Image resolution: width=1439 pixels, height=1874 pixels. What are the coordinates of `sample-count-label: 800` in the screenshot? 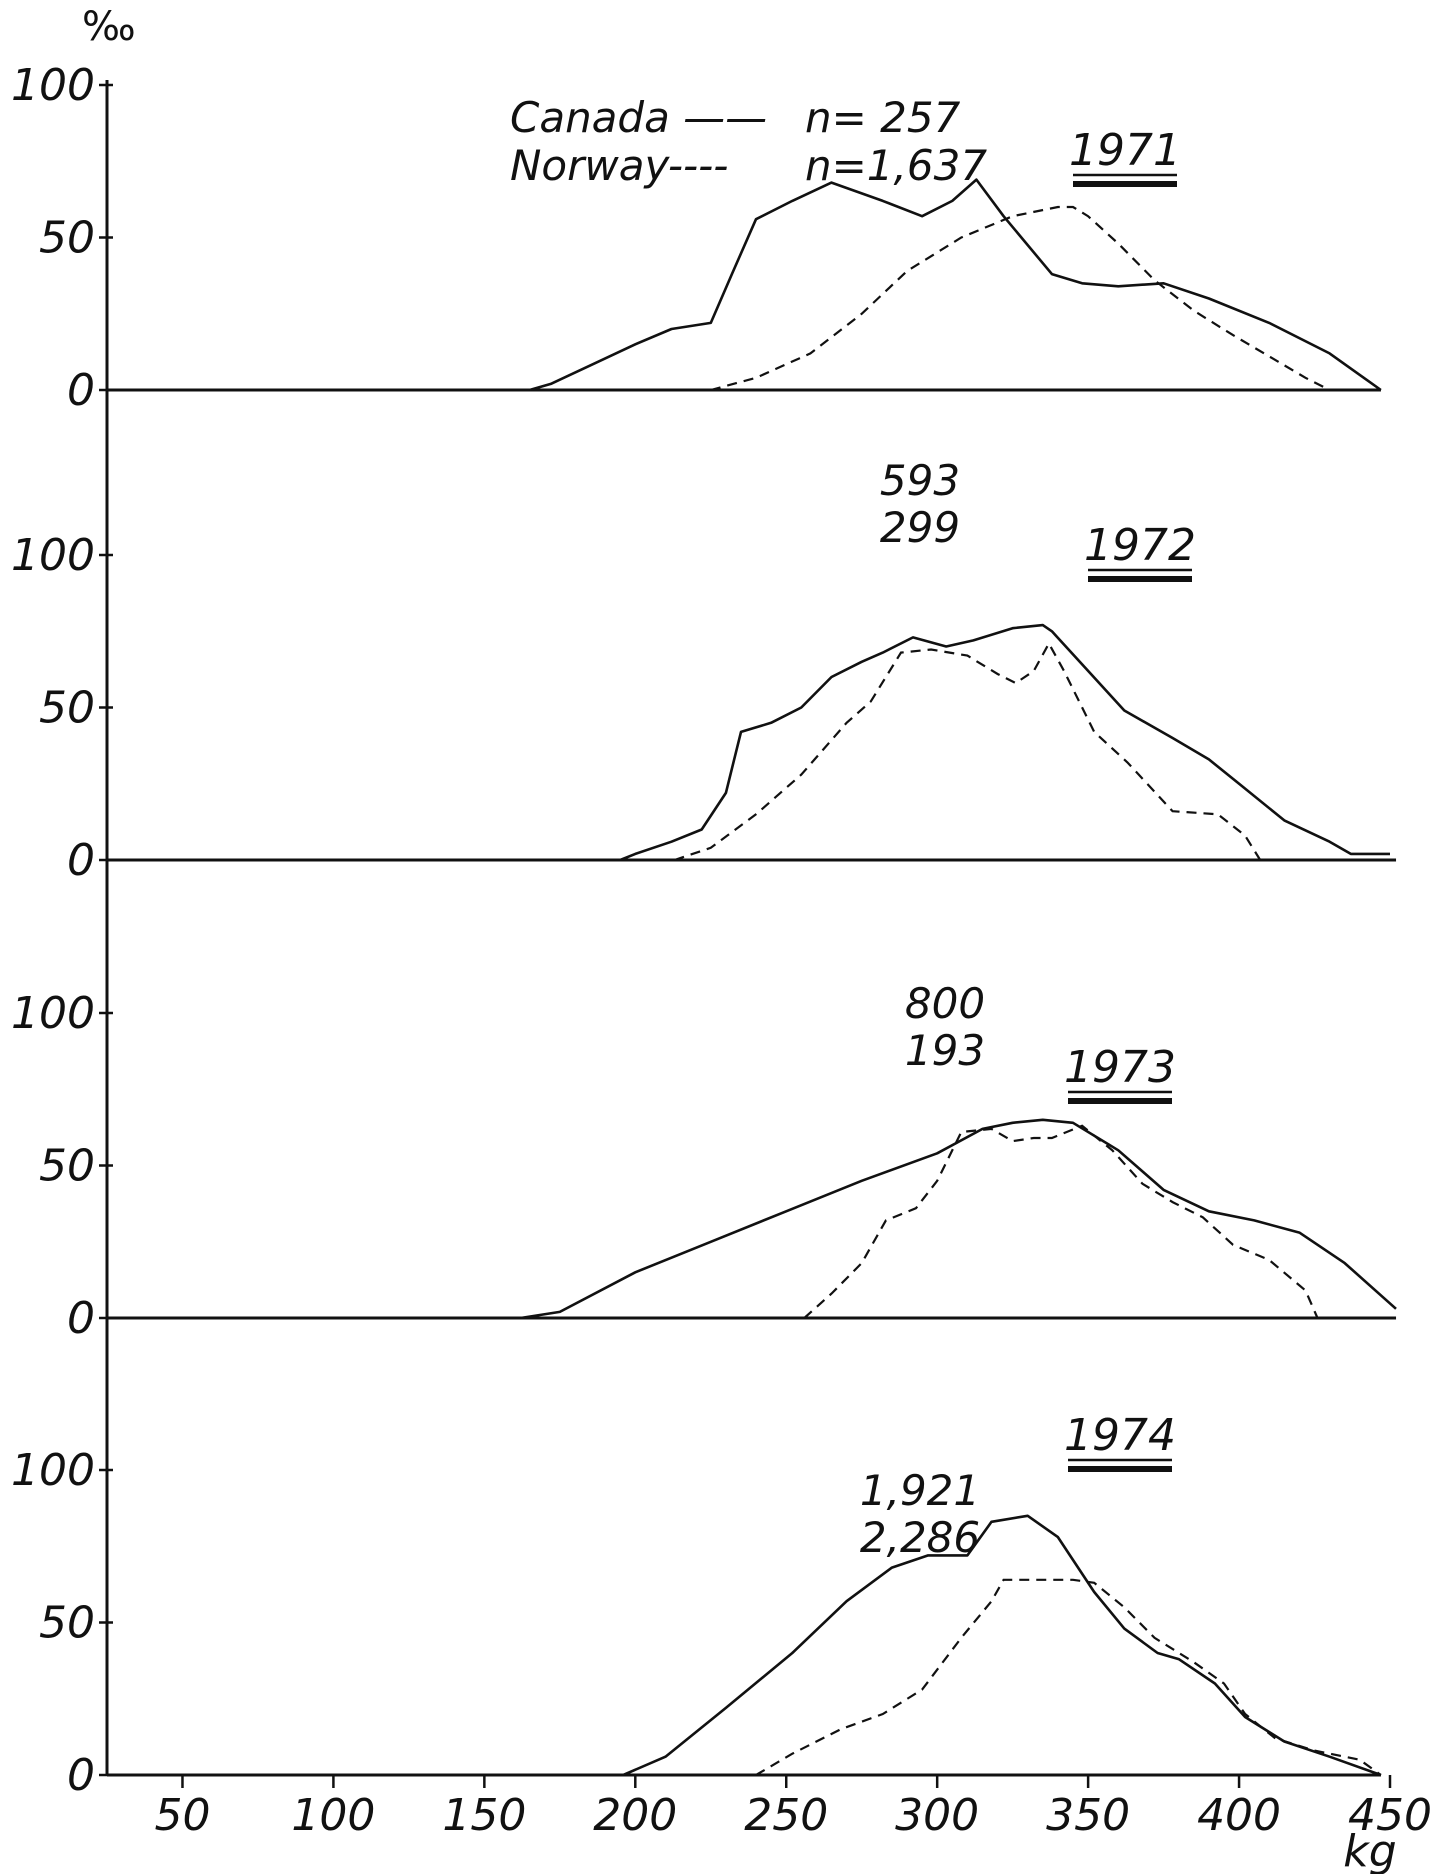 It's located at (945, 1003).